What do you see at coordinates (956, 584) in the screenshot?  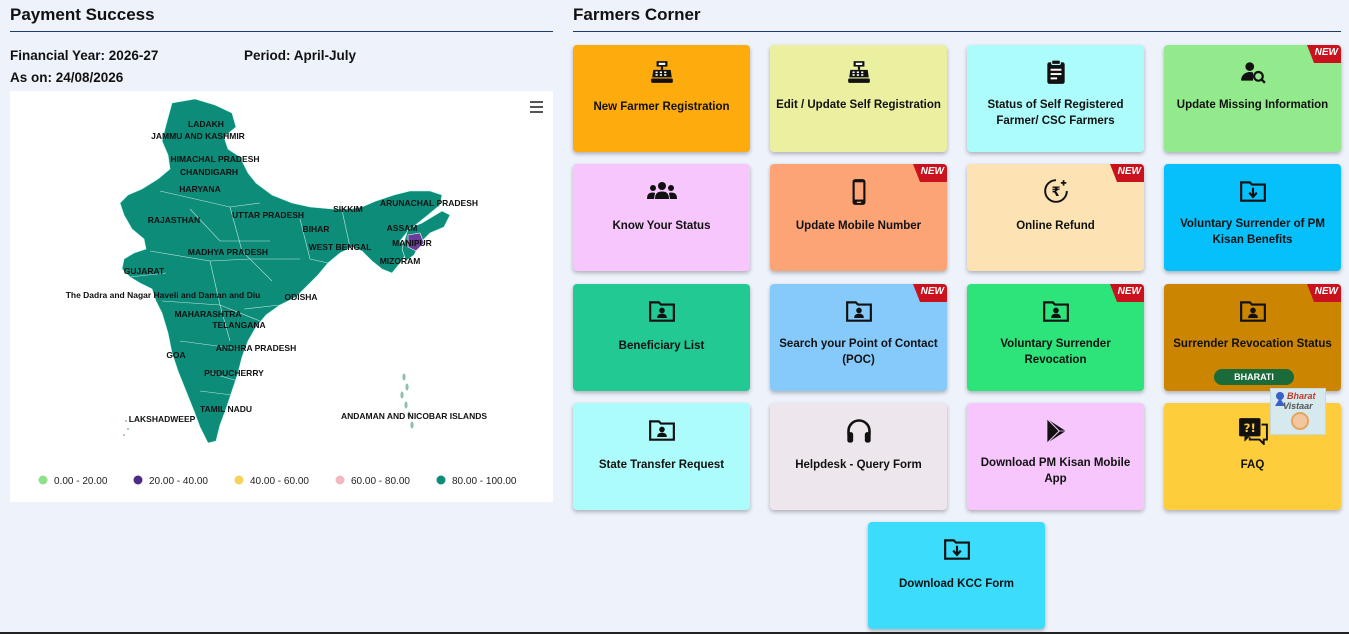 I see `tile-label: Download KCC Form` at bounding box center [956, 584].